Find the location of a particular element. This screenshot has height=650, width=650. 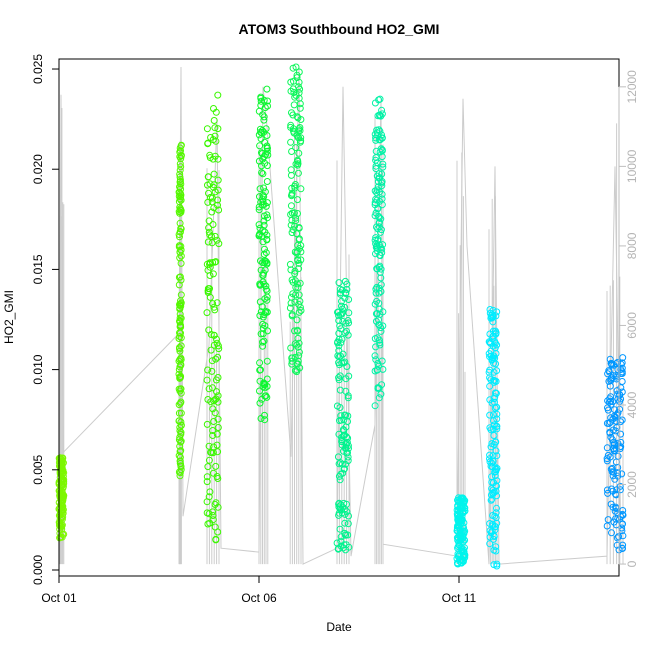

y-tick-label: 0.010 is located at coordinates (38, 369).